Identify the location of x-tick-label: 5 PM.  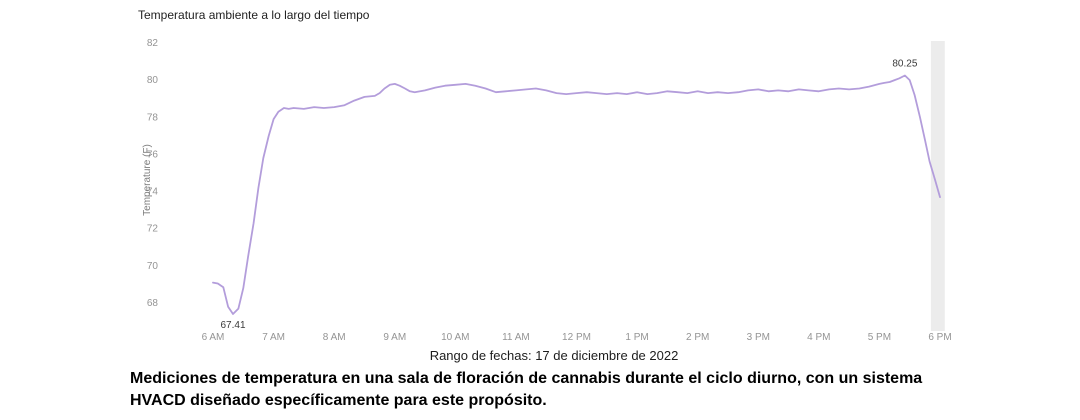
(879, 337).